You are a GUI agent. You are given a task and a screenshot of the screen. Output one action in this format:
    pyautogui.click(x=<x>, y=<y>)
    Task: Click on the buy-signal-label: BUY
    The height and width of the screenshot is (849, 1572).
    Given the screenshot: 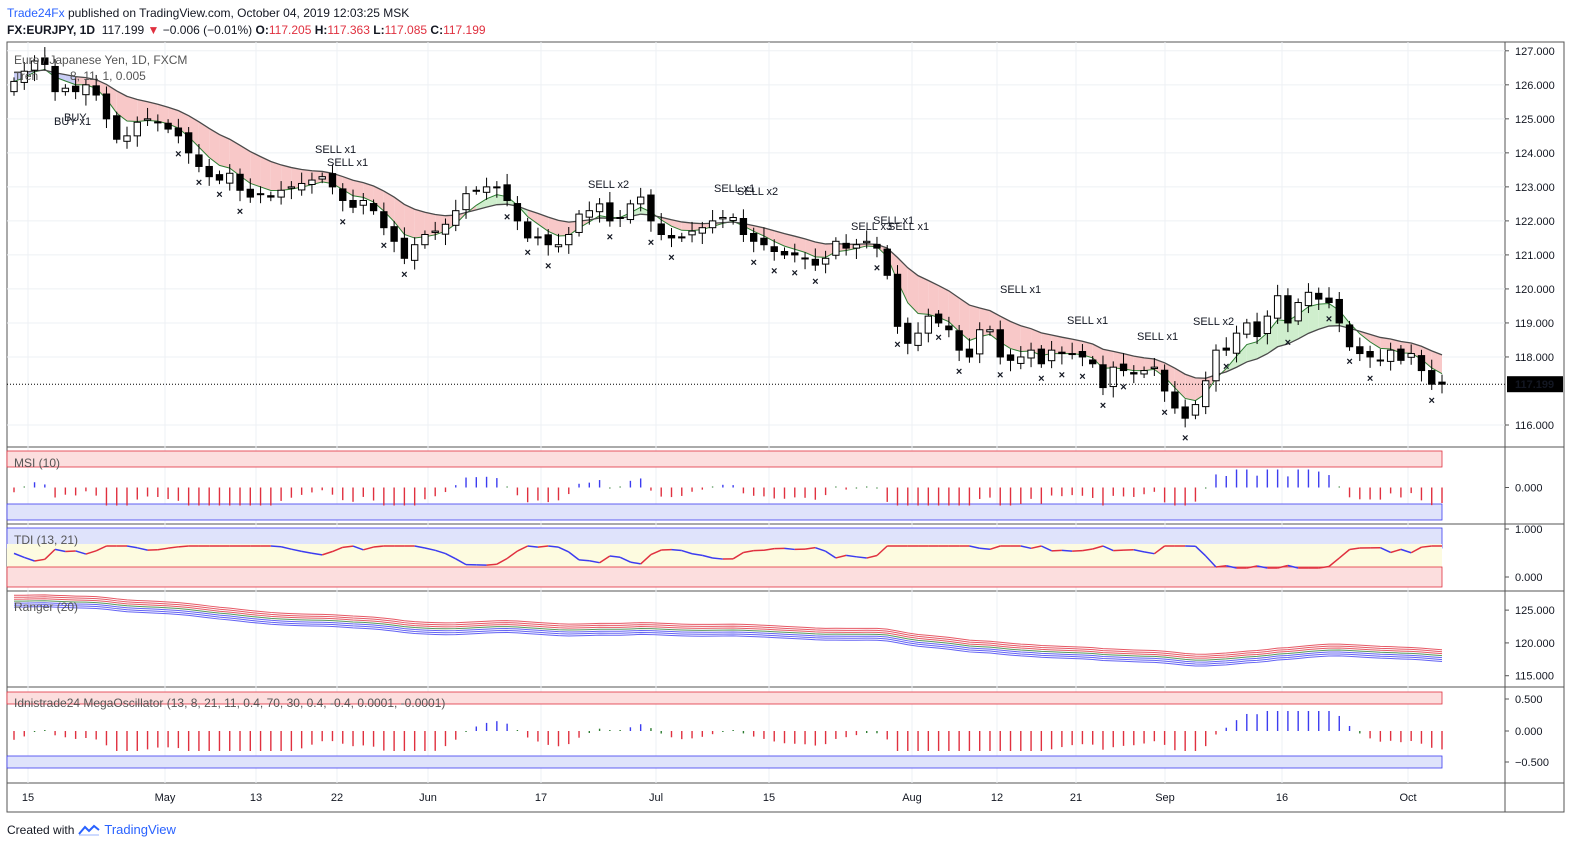 What is the action you would take?
    pyautogui.click(x=75, y=118)
    